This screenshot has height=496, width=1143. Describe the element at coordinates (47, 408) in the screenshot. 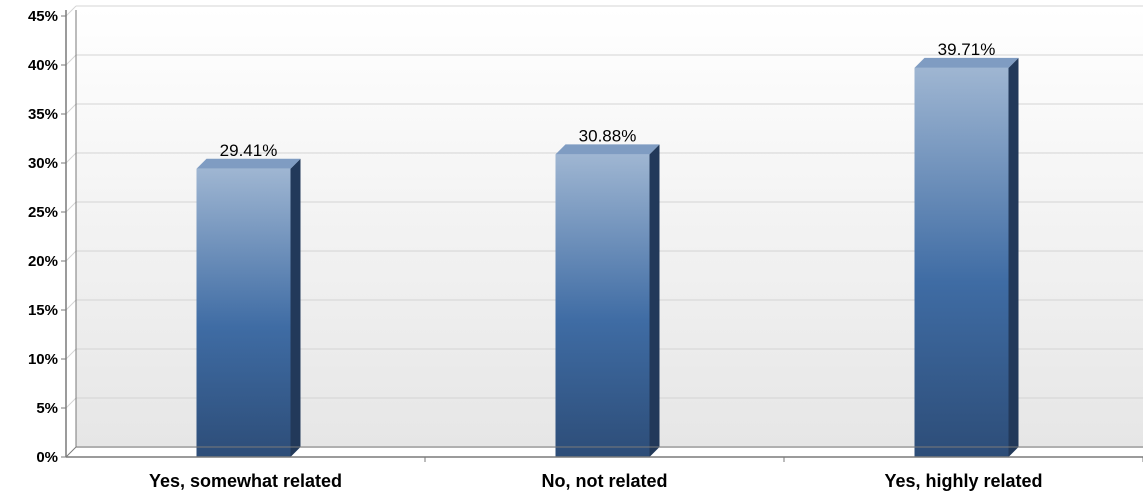

I see `y-tick-label: 5%` at that location.